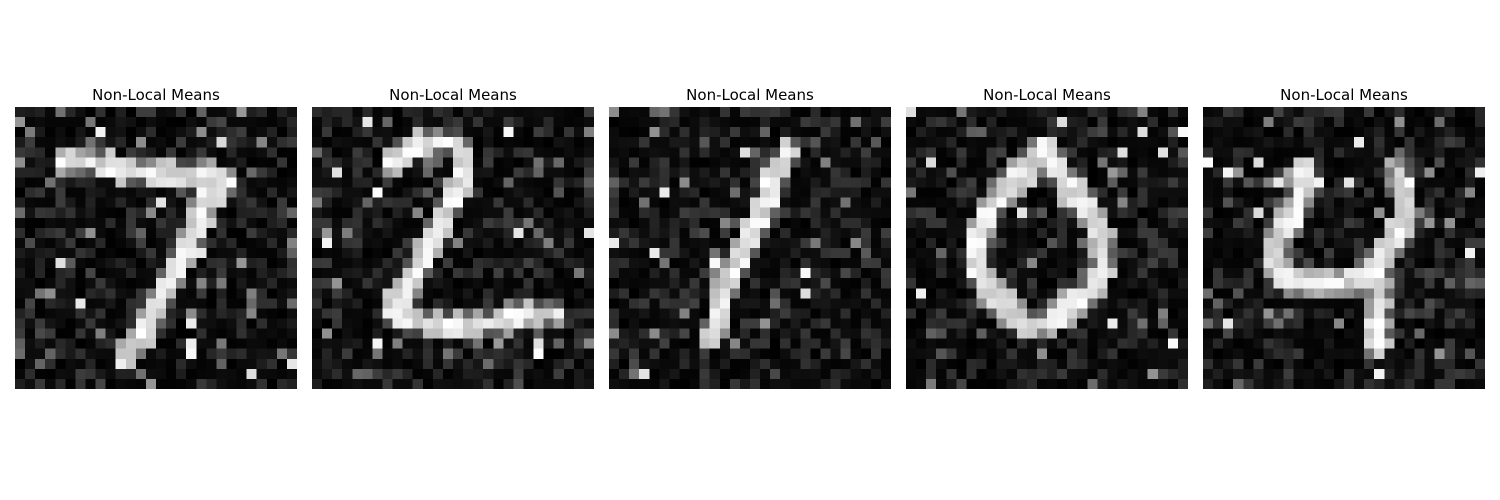 The image size is (1500, 500). I want to click on panel-5: Non-Local Means, so click(1344, 237).